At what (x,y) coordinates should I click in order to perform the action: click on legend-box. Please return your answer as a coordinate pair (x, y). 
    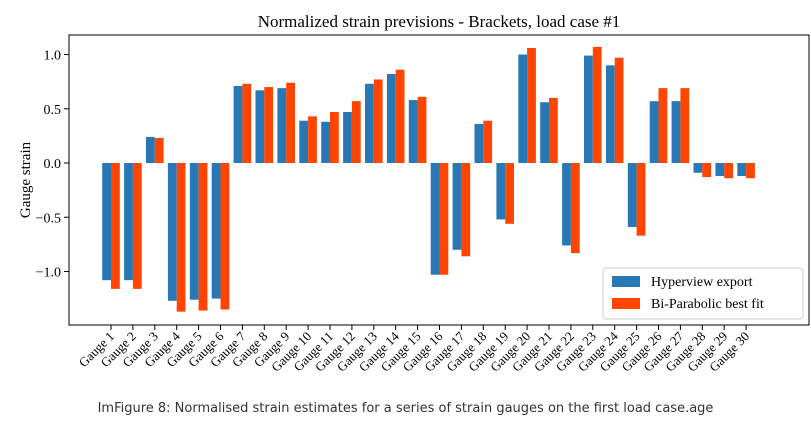
    Looking at the image, I should click on (703, 293).